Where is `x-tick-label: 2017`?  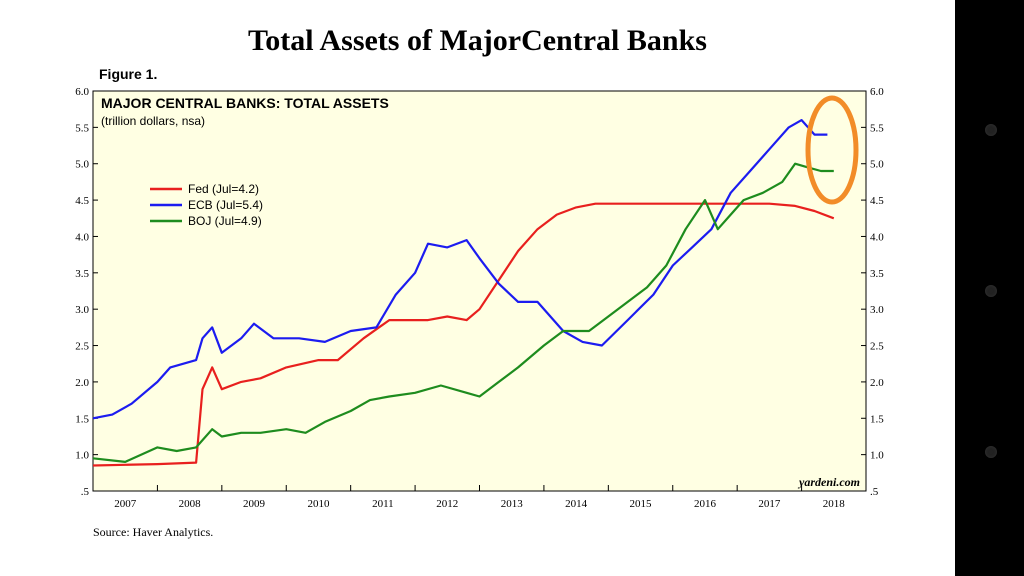
x-tick-label: 2017 is located at coordinates (769, 504).